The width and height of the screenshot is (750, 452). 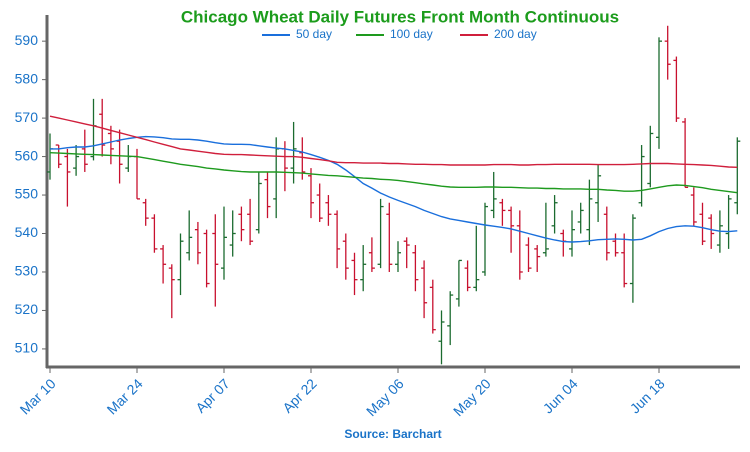 What do you see at coordinates (515, 34) in the screenshot?
I see `legend-label: 200 day` at bounding box center [515, 34].